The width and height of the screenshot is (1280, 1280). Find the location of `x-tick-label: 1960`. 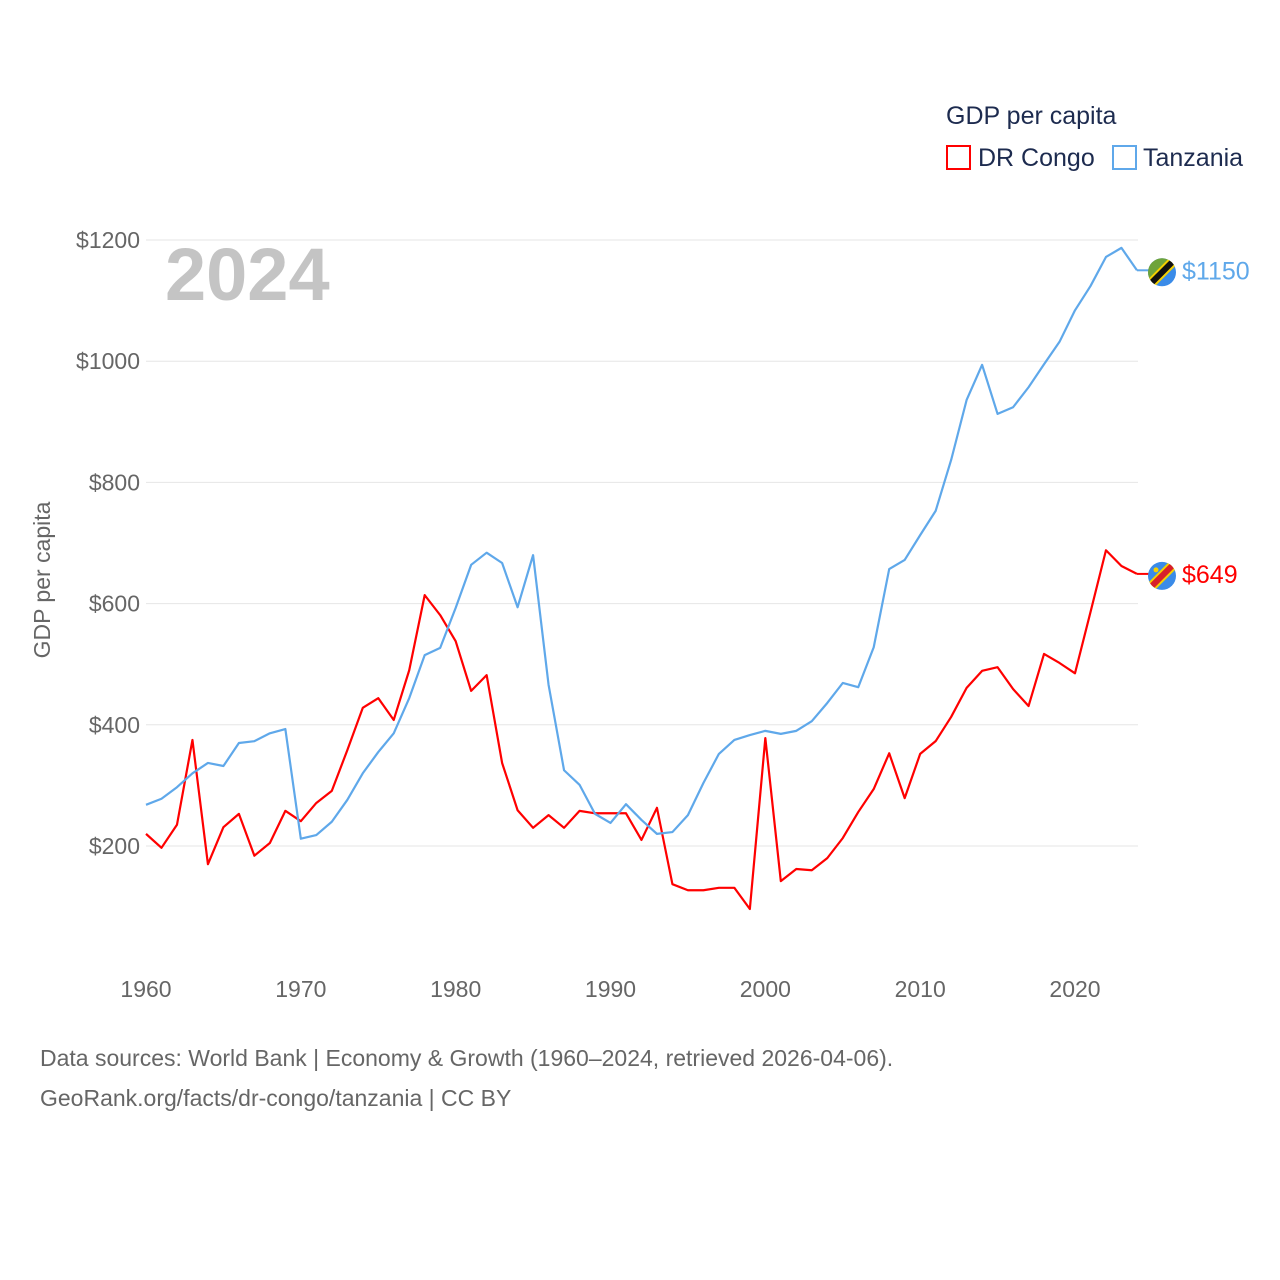

x-tick-label: 1960 is located at coordinates (145, 989).